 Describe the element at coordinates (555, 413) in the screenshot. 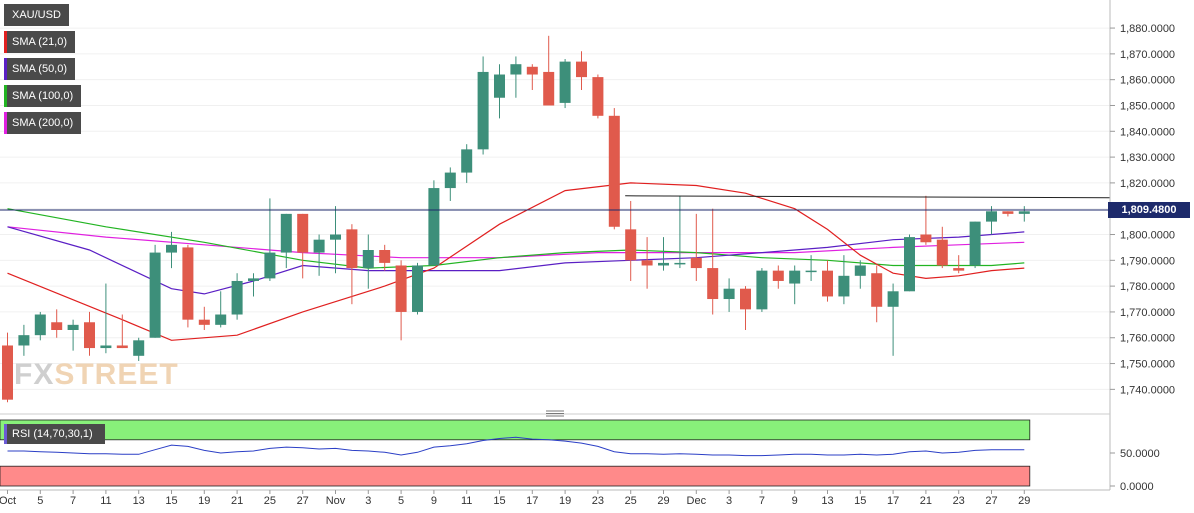

I see `pane-splitter` at that location.